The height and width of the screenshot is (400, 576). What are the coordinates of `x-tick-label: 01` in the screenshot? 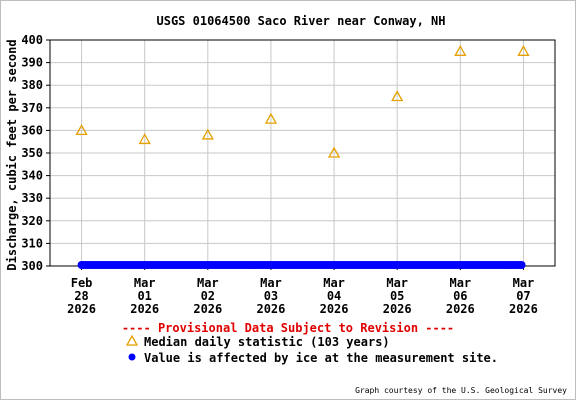 It's located at (144, 296).